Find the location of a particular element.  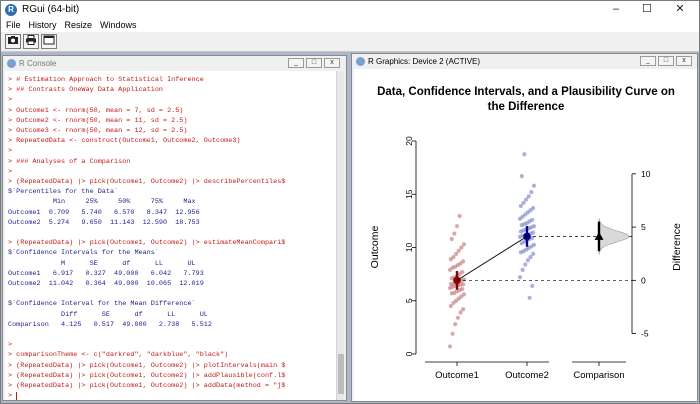

window-glyph is located at coordinates (49, 40).